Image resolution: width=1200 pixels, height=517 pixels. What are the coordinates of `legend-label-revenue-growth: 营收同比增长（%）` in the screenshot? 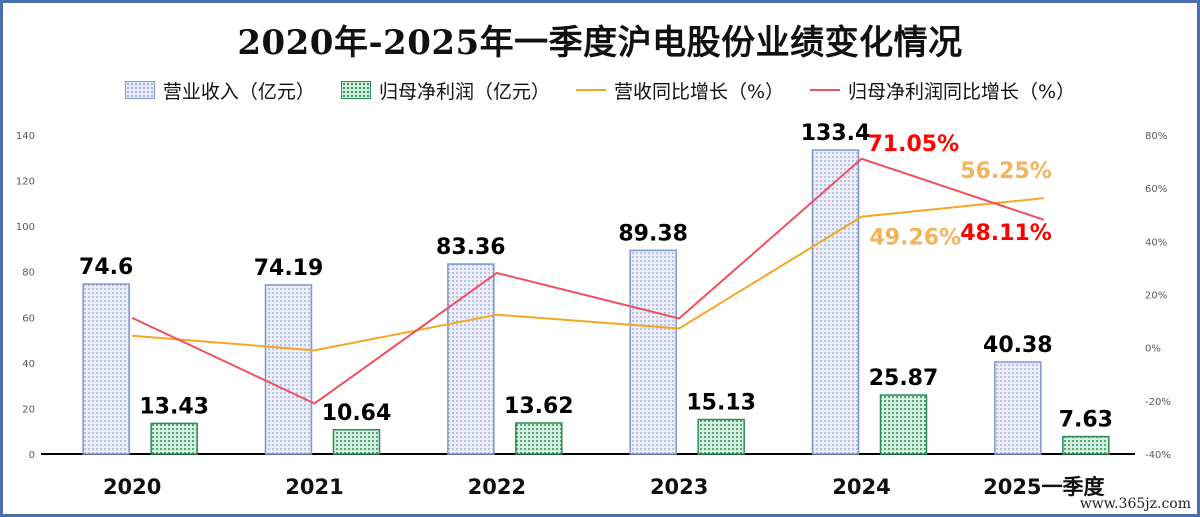 It's located at (699, 91).